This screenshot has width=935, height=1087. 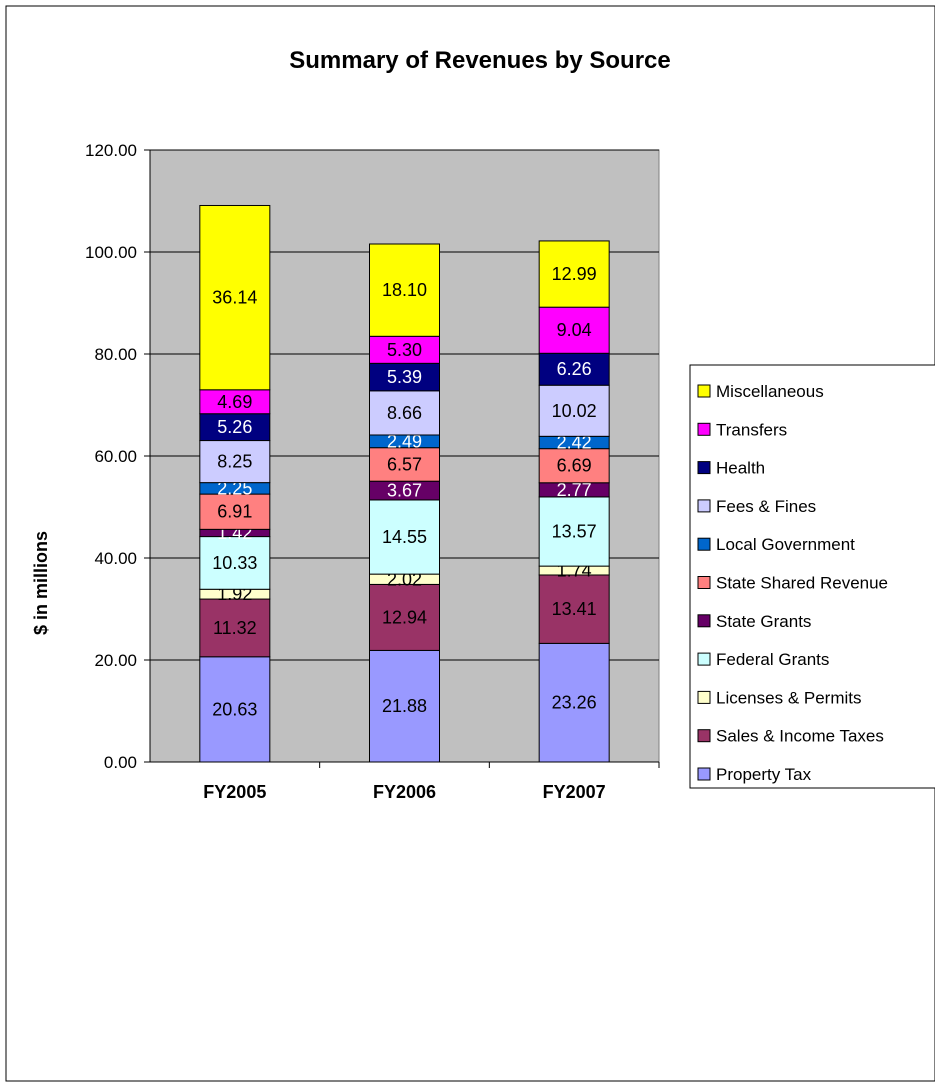 What do you see at coordinates (41, 583) in the screenshot?
I see `y-axis-label: $ in millions` at bounding box center [41, 583].